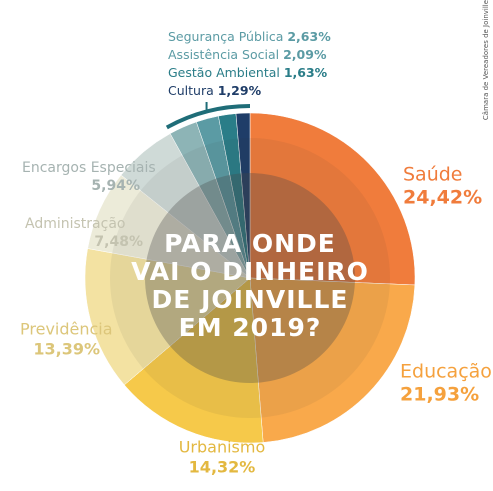 The image size is (493, 491). Describe the element at coordinates (215, 90) in the screenshot. I see `slice-label: Cultura 1,29%` at that location.